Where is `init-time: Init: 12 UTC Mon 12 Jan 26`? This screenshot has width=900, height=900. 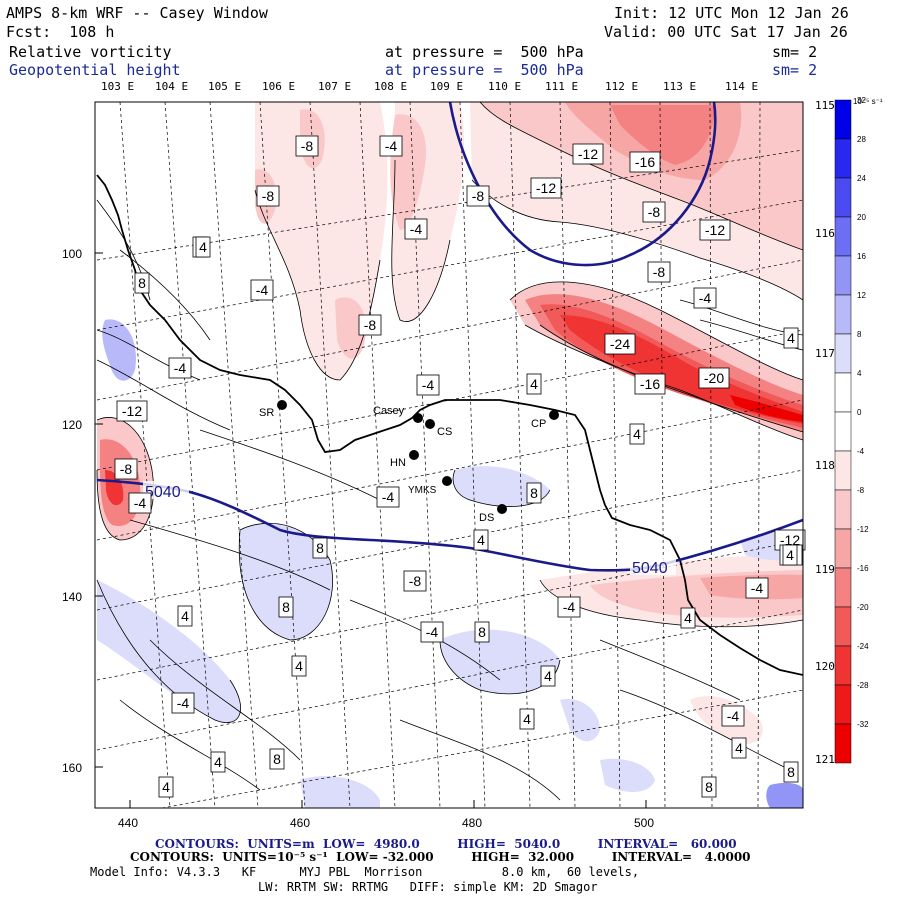 init-time: Init: 12 UTC Mon 12 Jan 26 is located at coordinates (731, 13).